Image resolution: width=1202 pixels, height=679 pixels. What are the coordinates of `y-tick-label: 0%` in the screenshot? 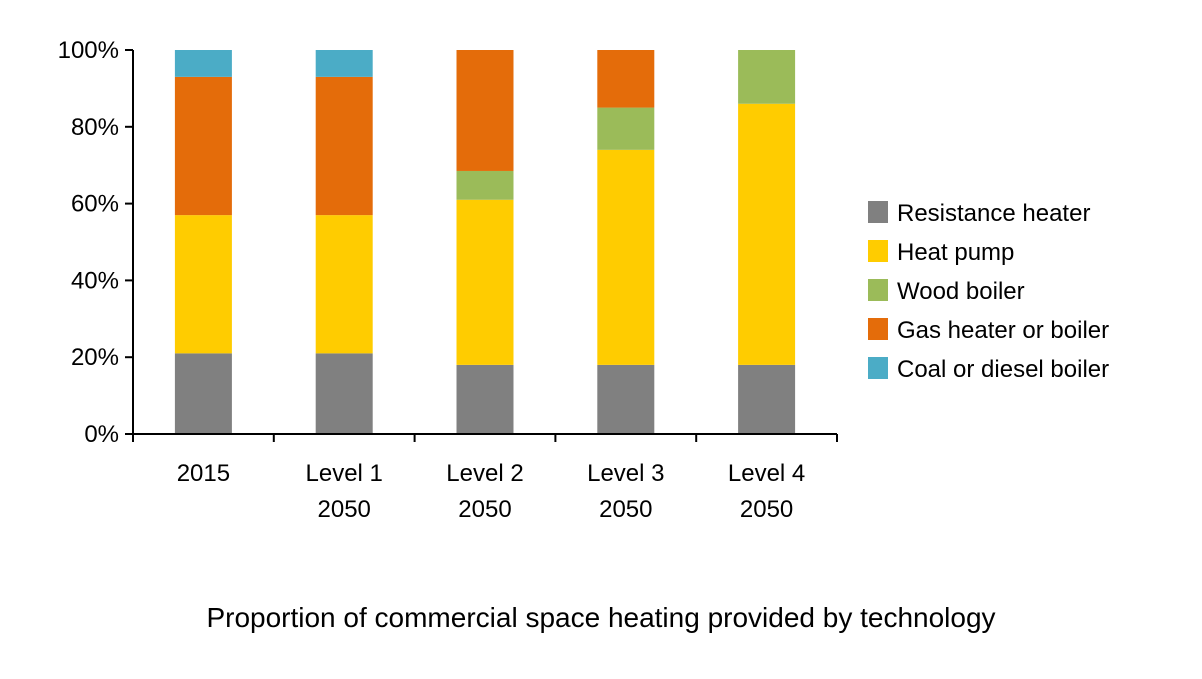 It's located at (101, 434).